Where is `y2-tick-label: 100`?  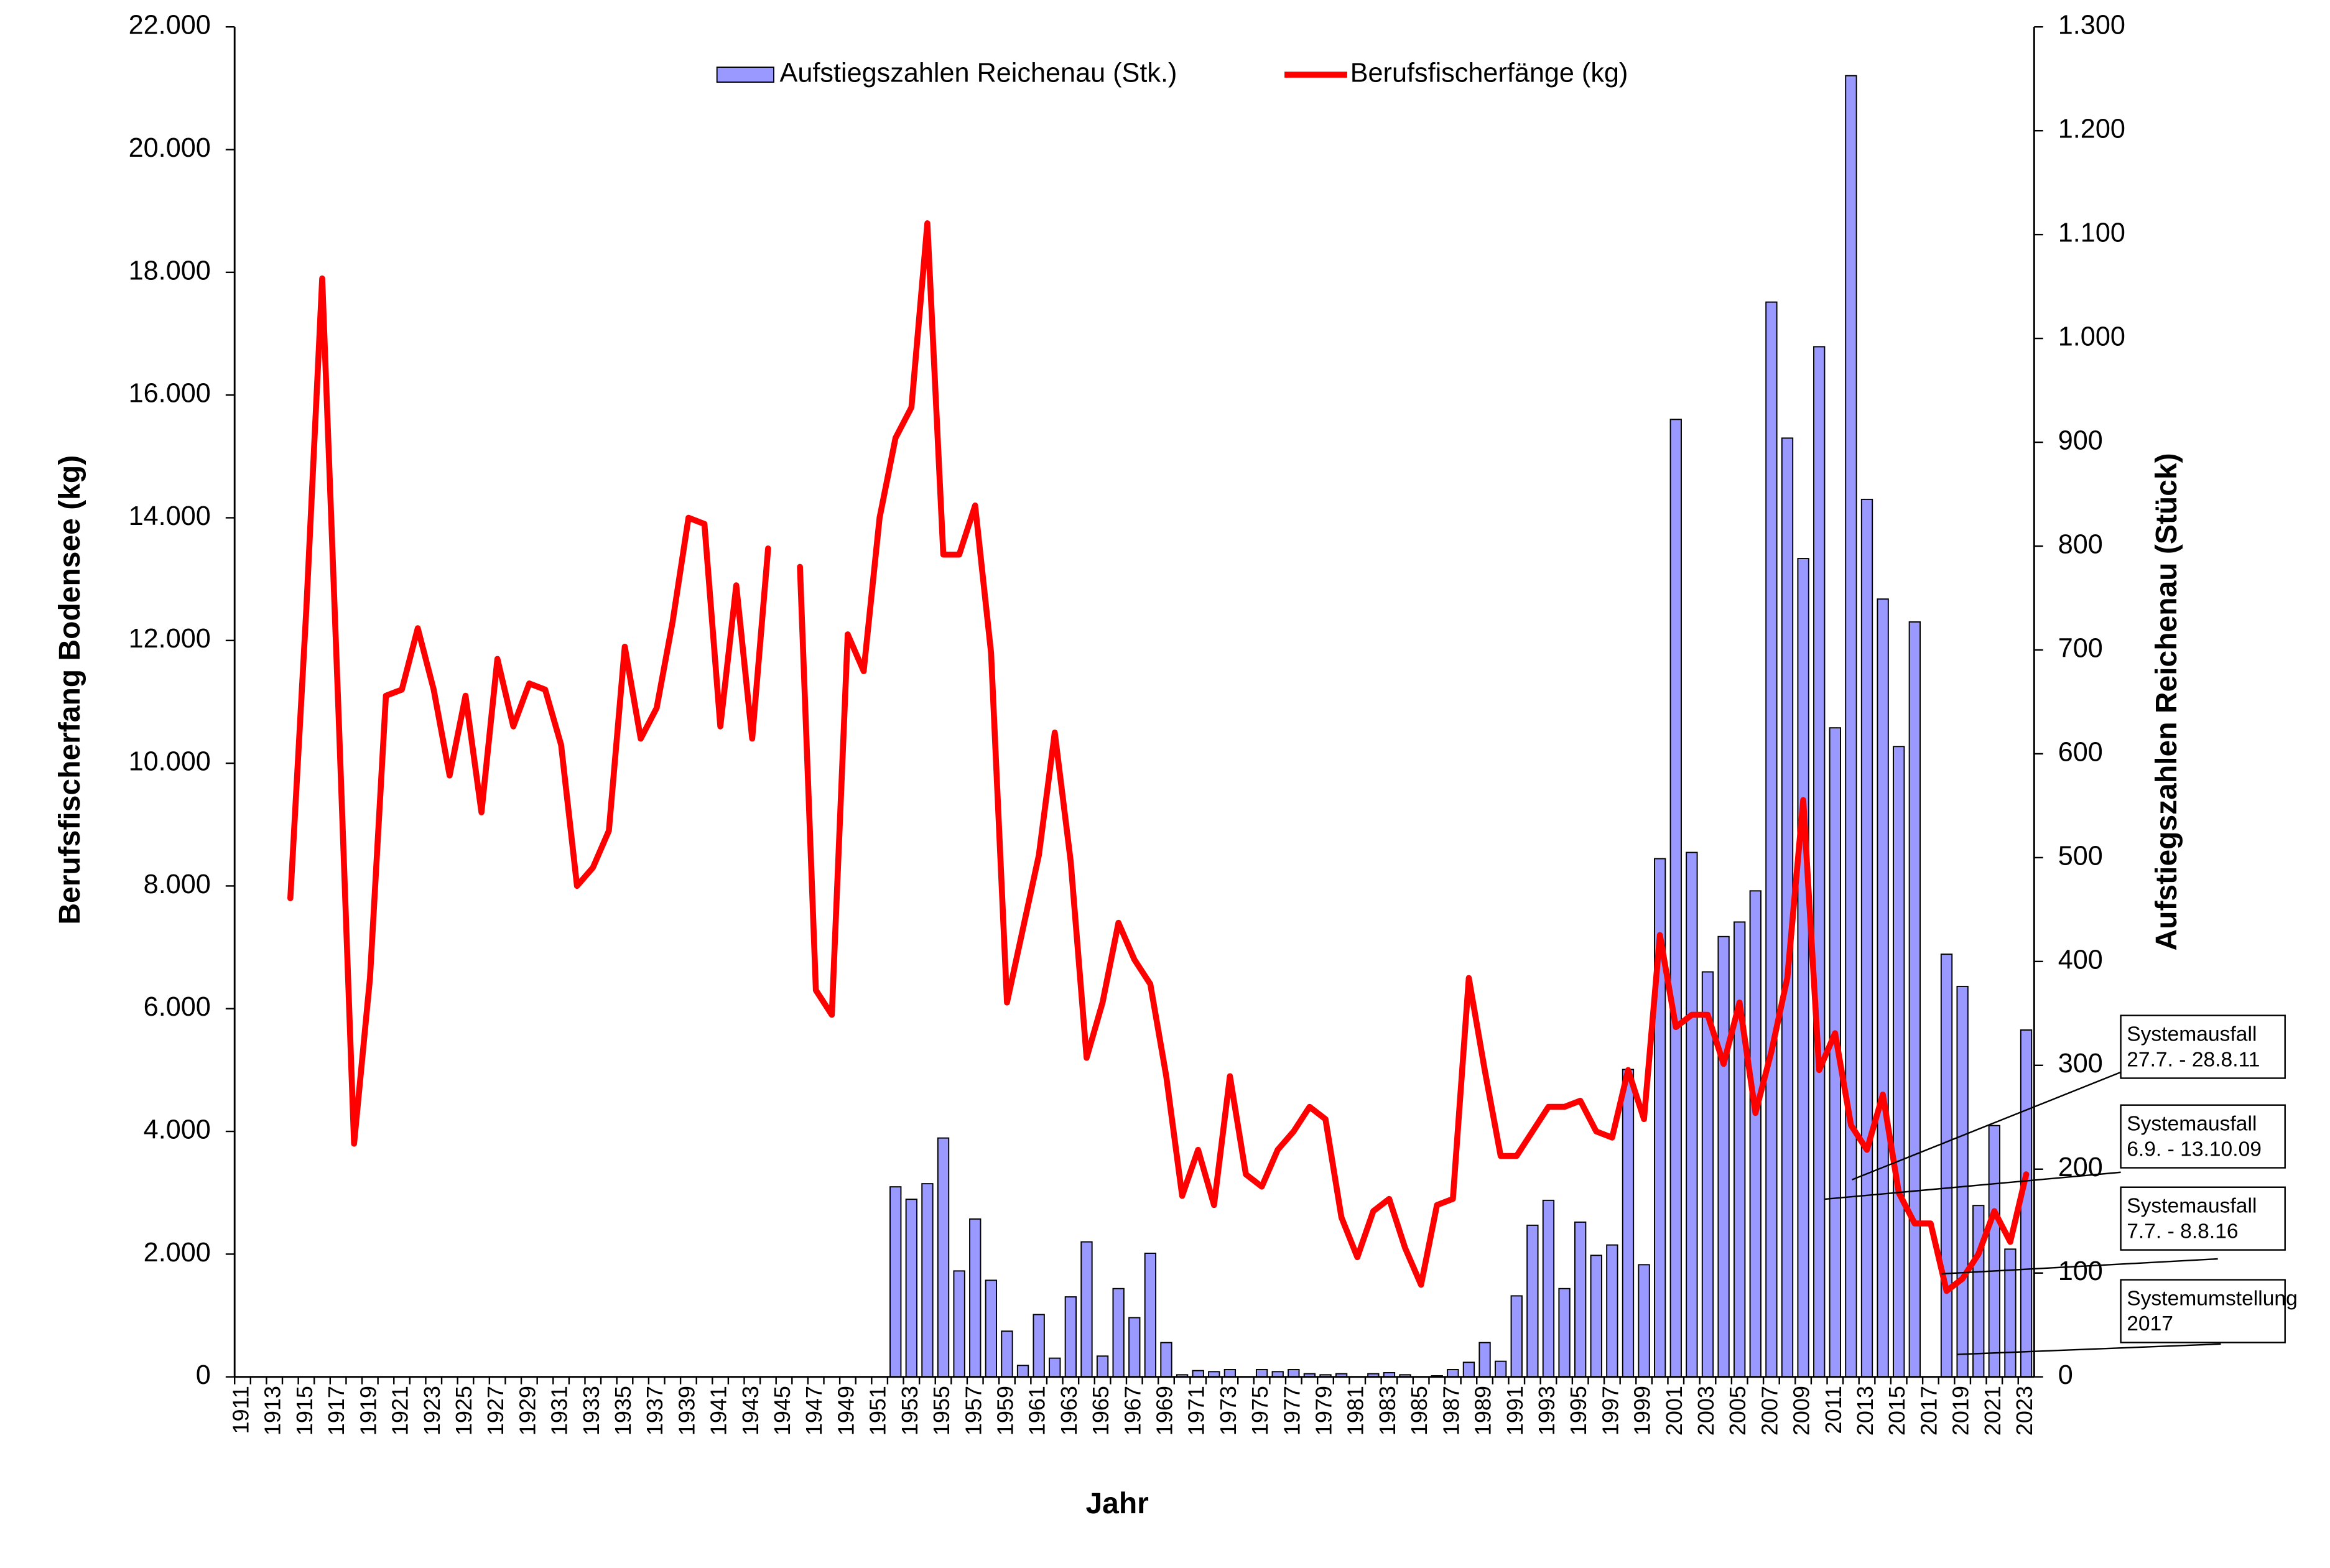 y2-tick-label: 100 is located at coordinates (2080, 1271).